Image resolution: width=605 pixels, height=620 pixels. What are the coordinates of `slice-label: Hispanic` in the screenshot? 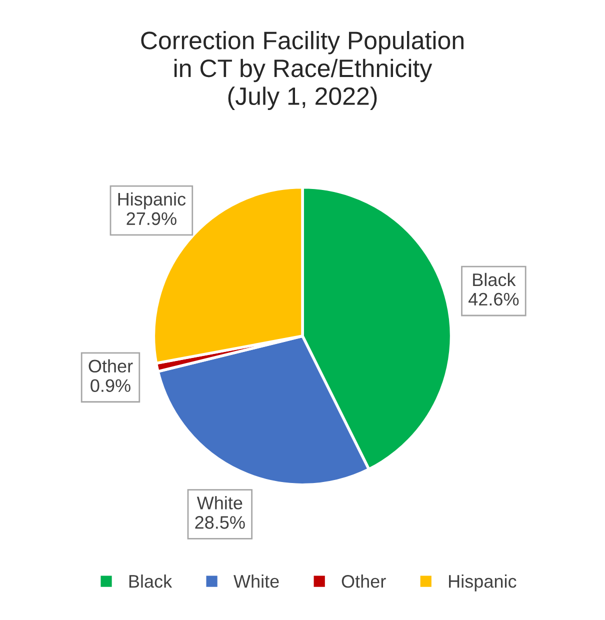 It's located at (152, 201).